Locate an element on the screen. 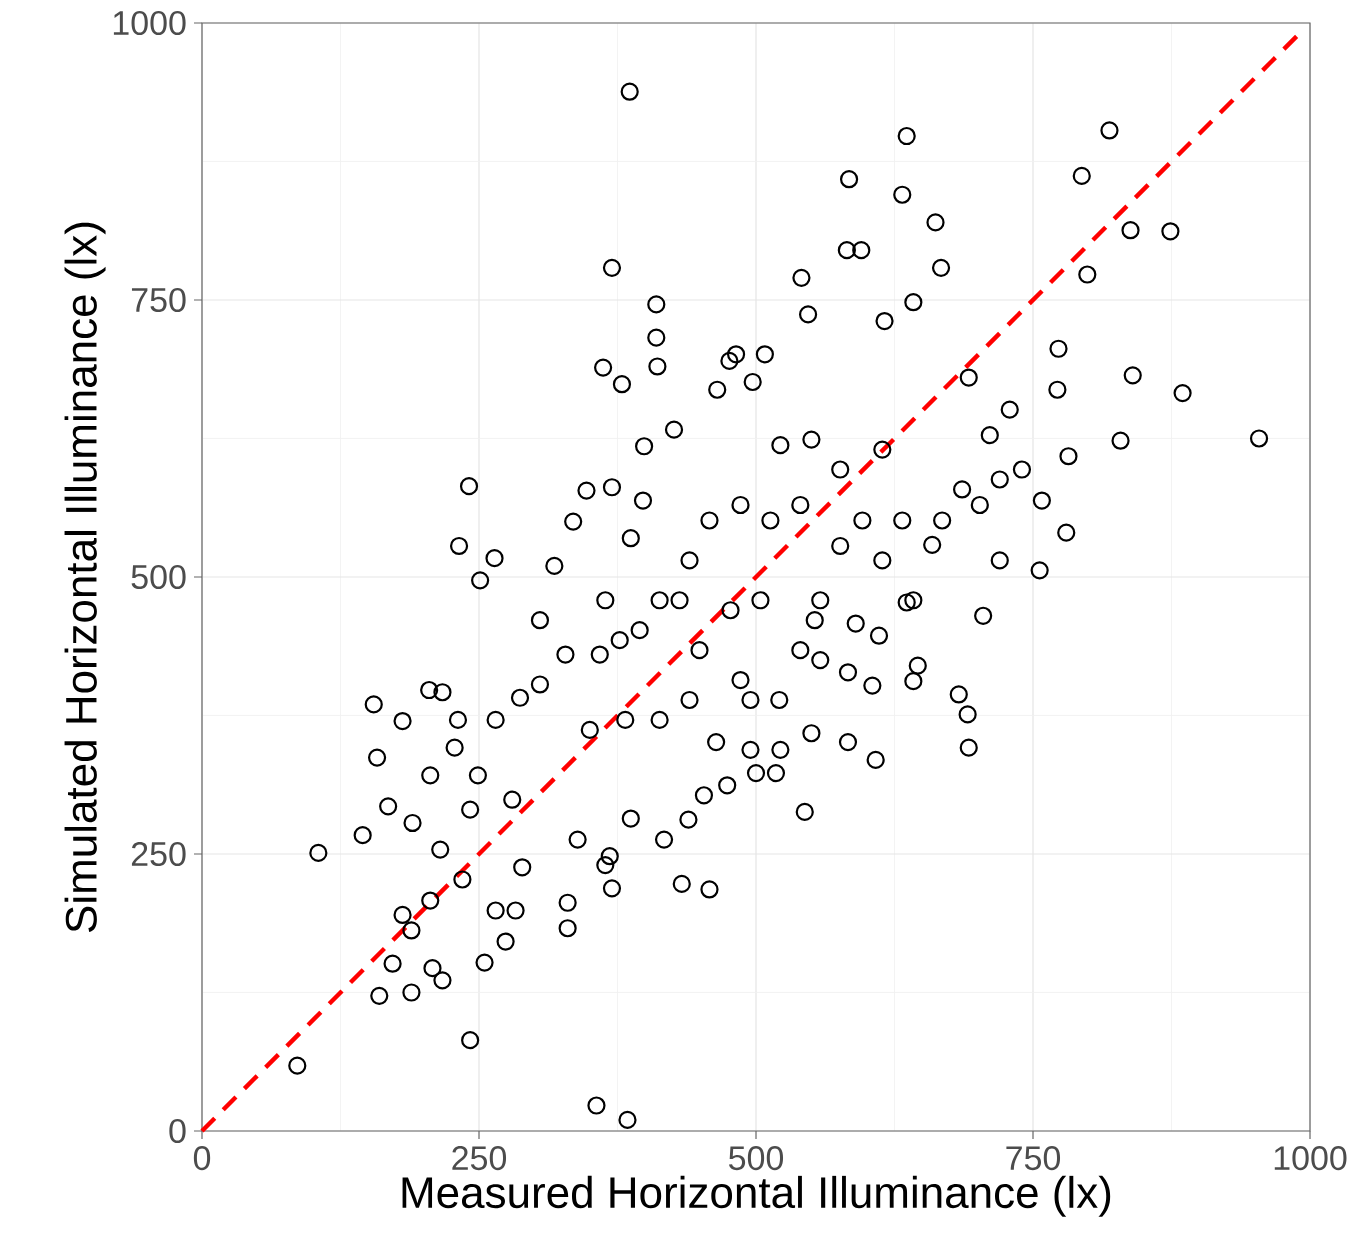 The height and width of the screenshot is (1260, 1359). y-tick-label: 0 is located at coordinates (177, 1131).